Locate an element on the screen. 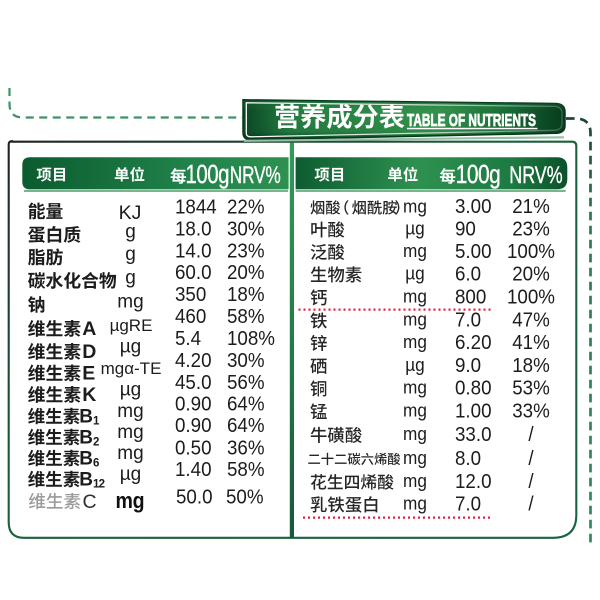 This screenshot has height=600, width=600. svg-text: D is located at coordinates (89, 352).